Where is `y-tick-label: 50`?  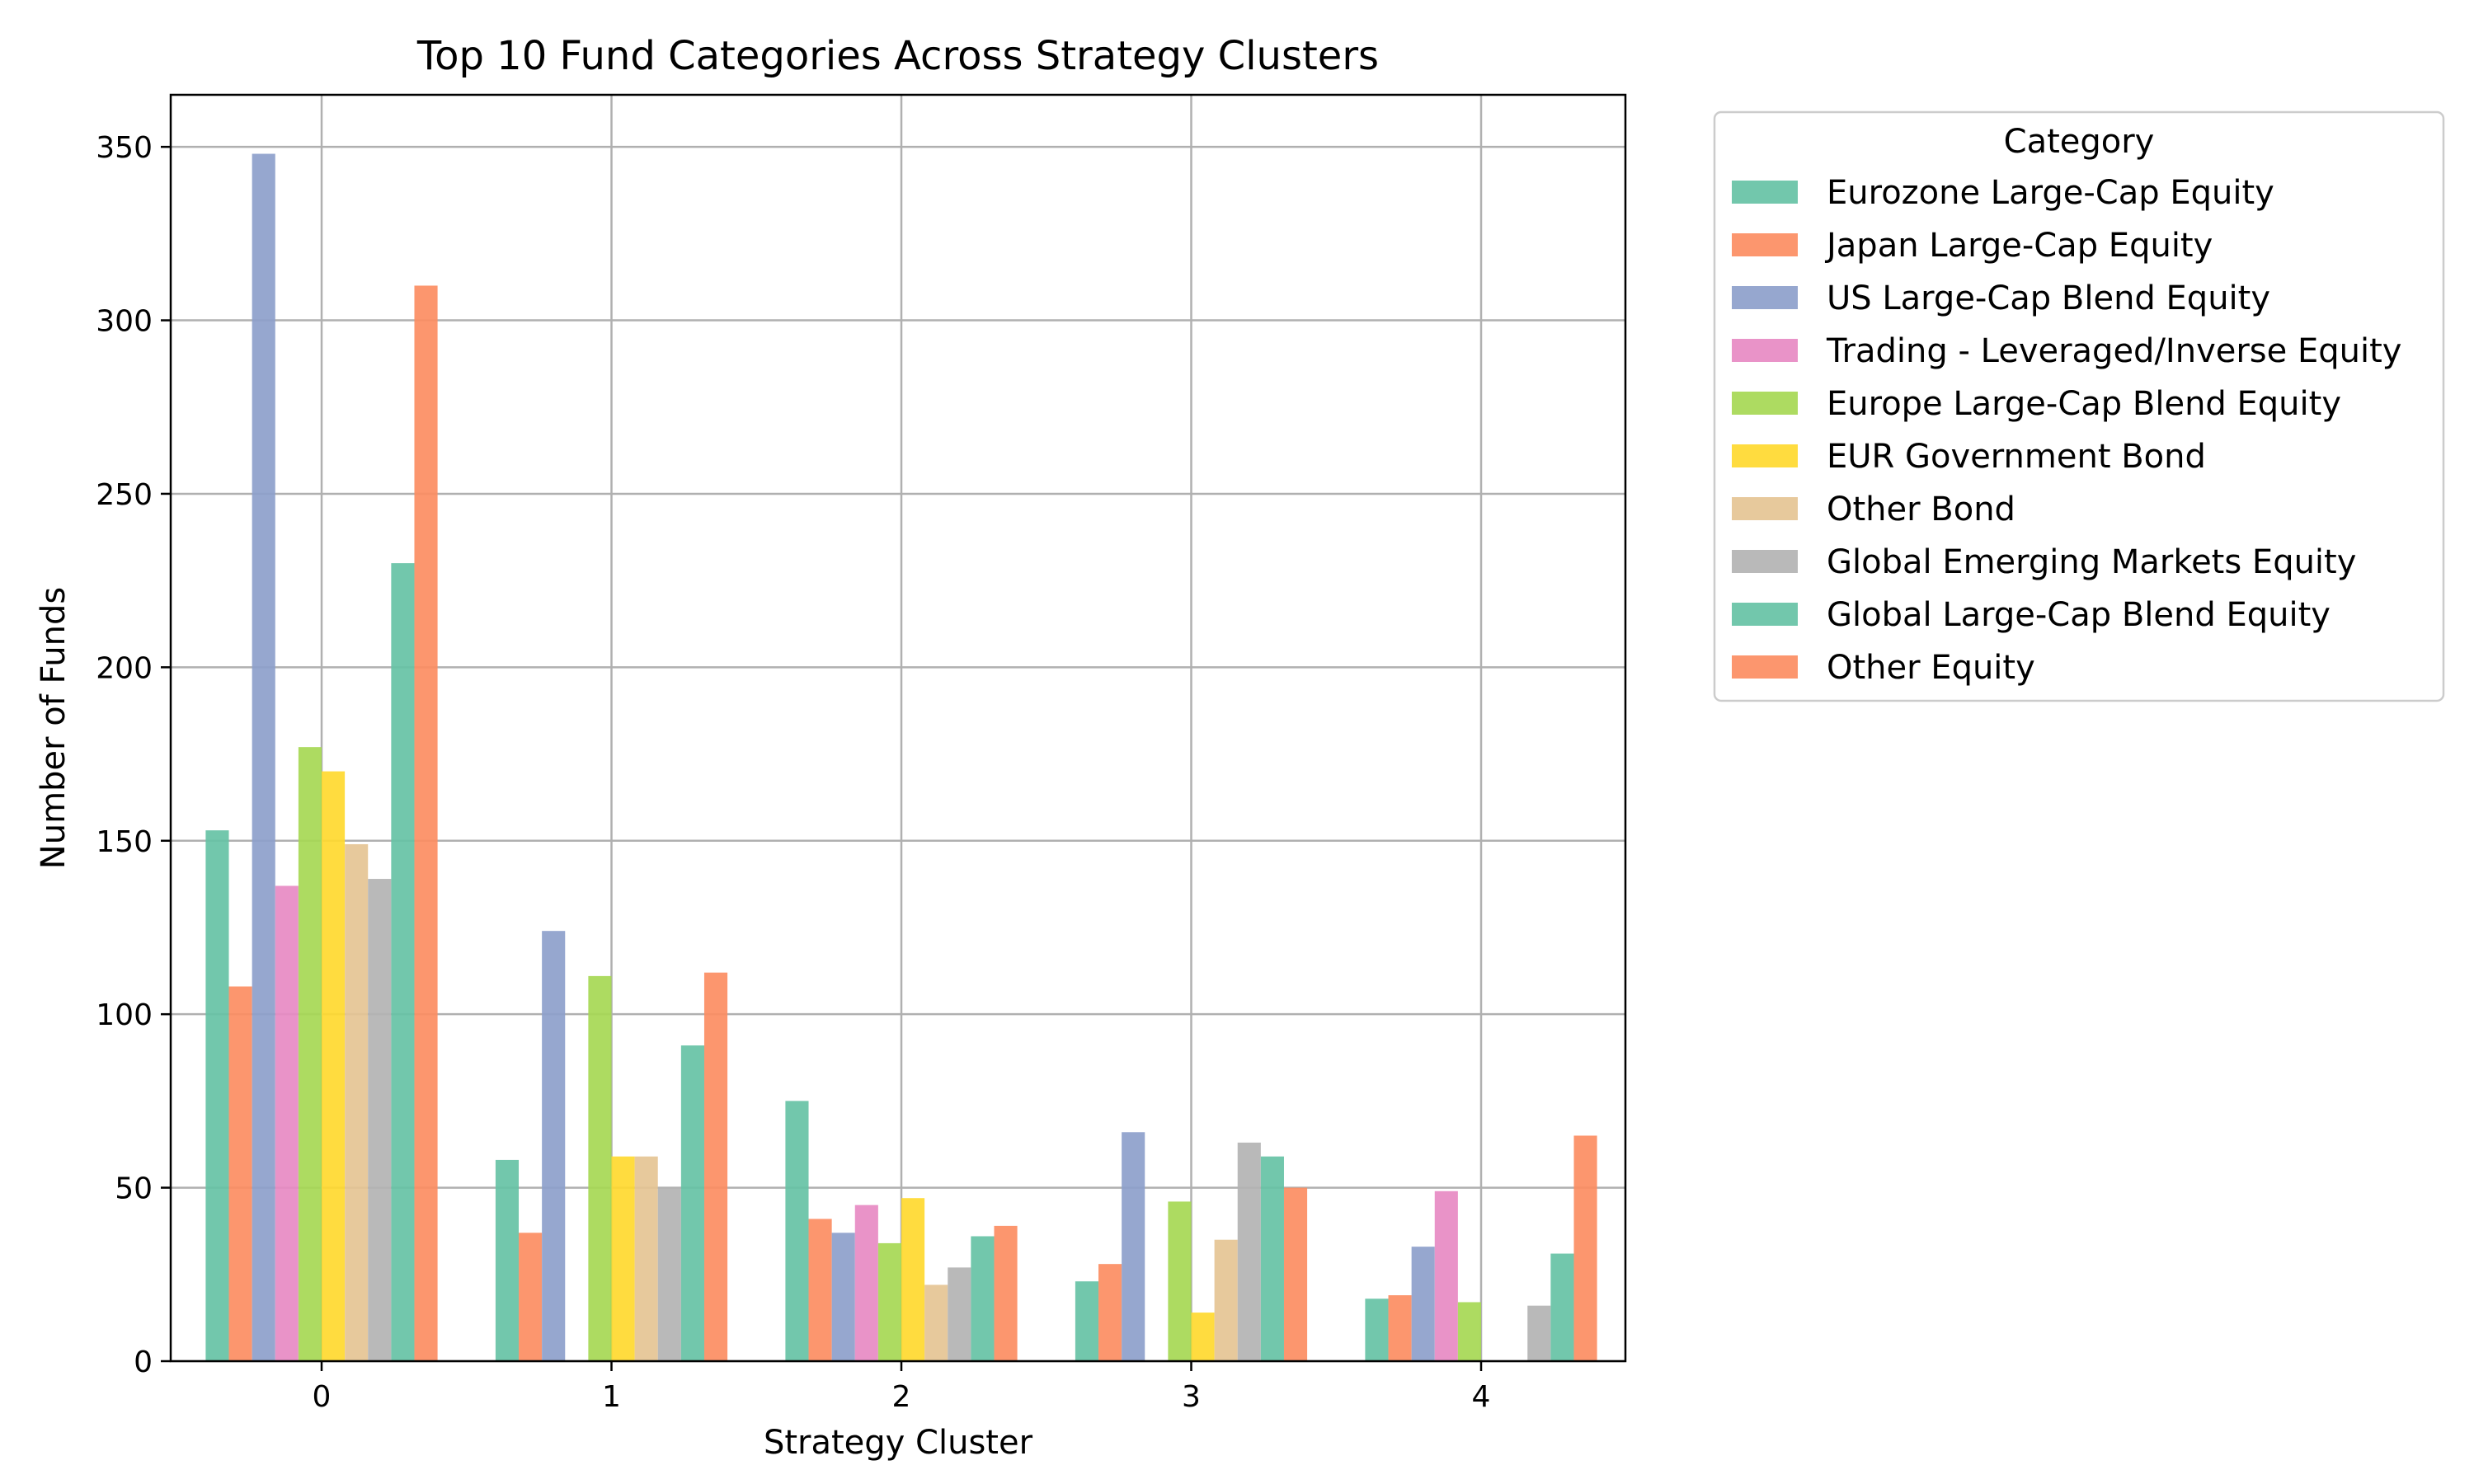 y-tick-label: 50 is located at coordinates (134, 1189).